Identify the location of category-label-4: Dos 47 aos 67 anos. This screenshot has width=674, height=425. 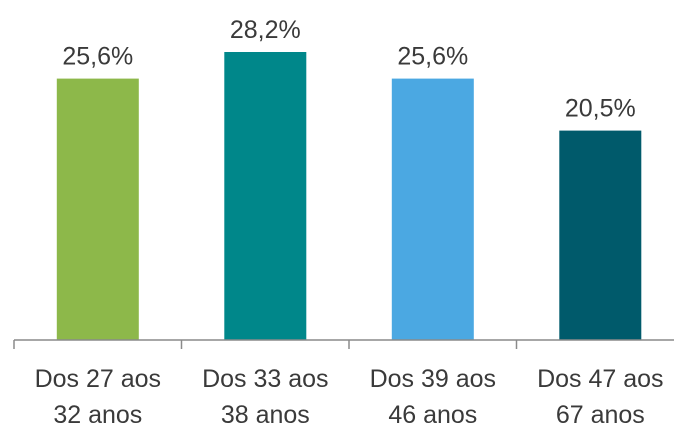
(600, 395).